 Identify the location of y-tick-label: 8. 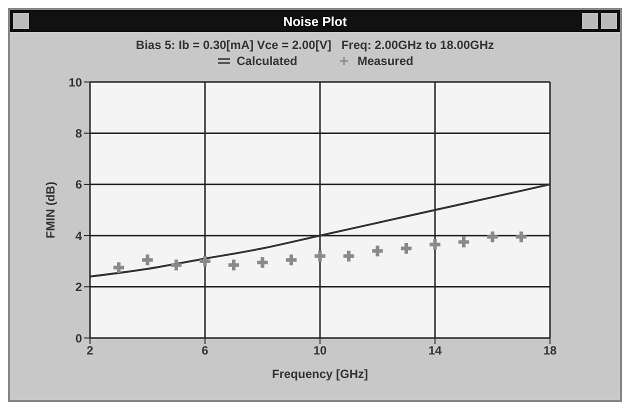
(78, 133).